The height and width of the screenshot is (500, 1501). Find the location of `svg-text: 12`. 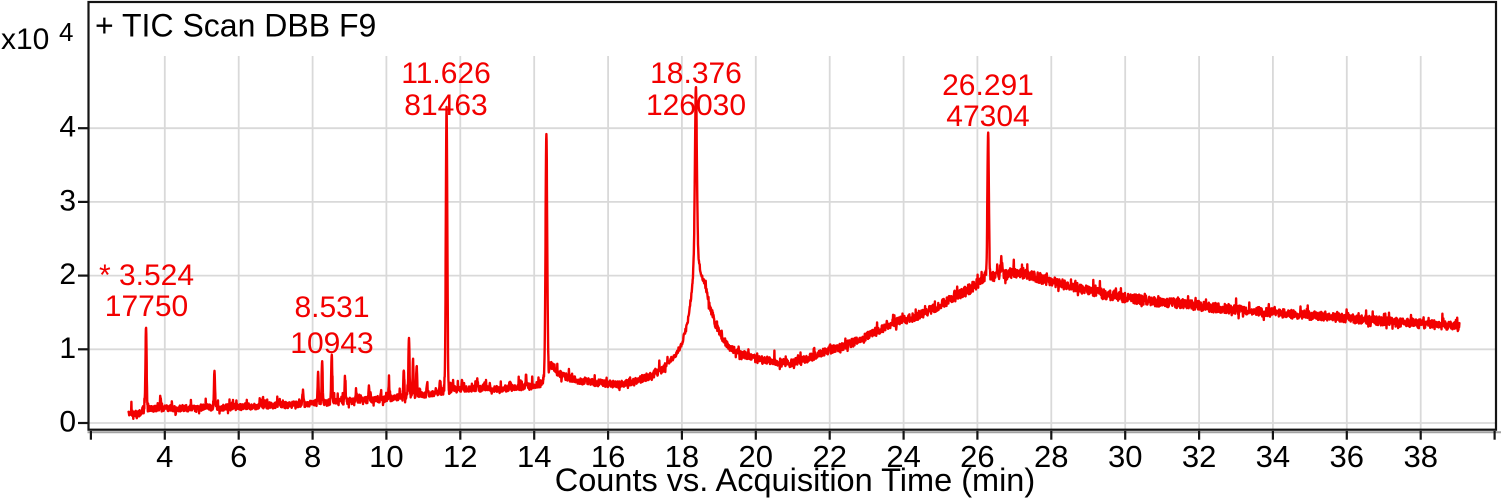

svg-text: 12 is located at coordinates (460, 456).